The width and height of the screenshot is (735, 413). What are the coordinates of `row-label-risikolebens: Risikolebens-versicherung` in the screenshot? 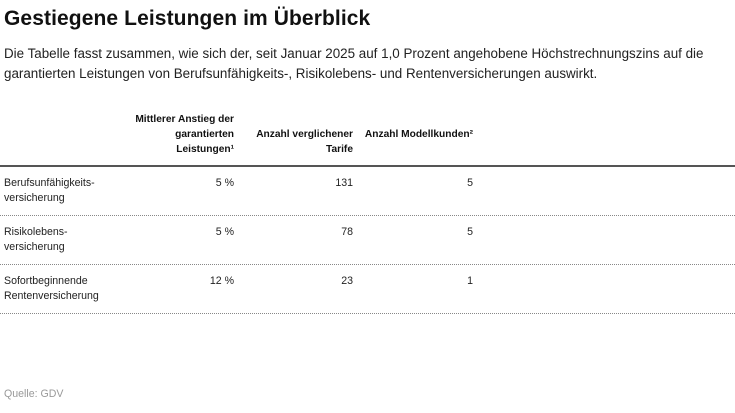 It's located at (36, 239).